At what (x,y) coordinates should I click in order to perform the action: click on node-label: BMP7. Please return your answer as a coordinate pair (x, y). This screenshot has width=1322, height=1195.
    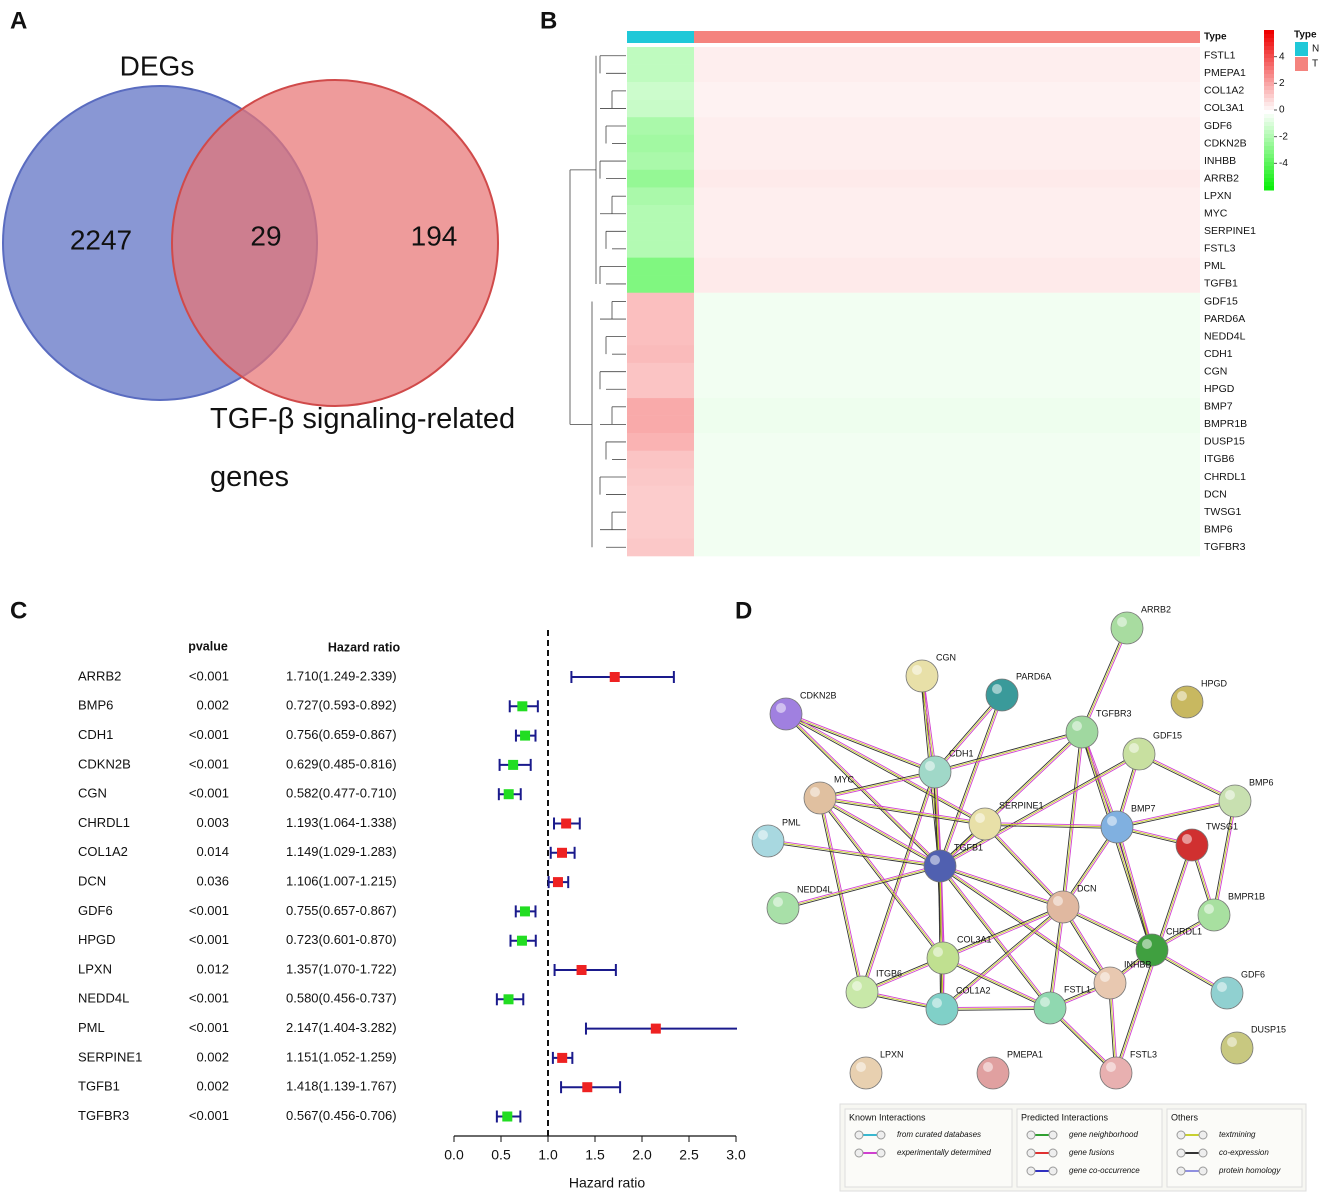
    Looking at the image, I should click on (1143, 808).